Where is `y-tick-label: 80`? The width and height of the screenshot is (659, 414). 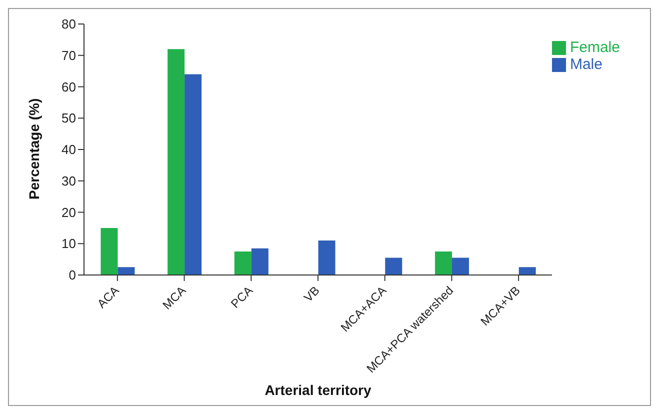
y-tick-label: 80 is located at coordinates (69, 24).